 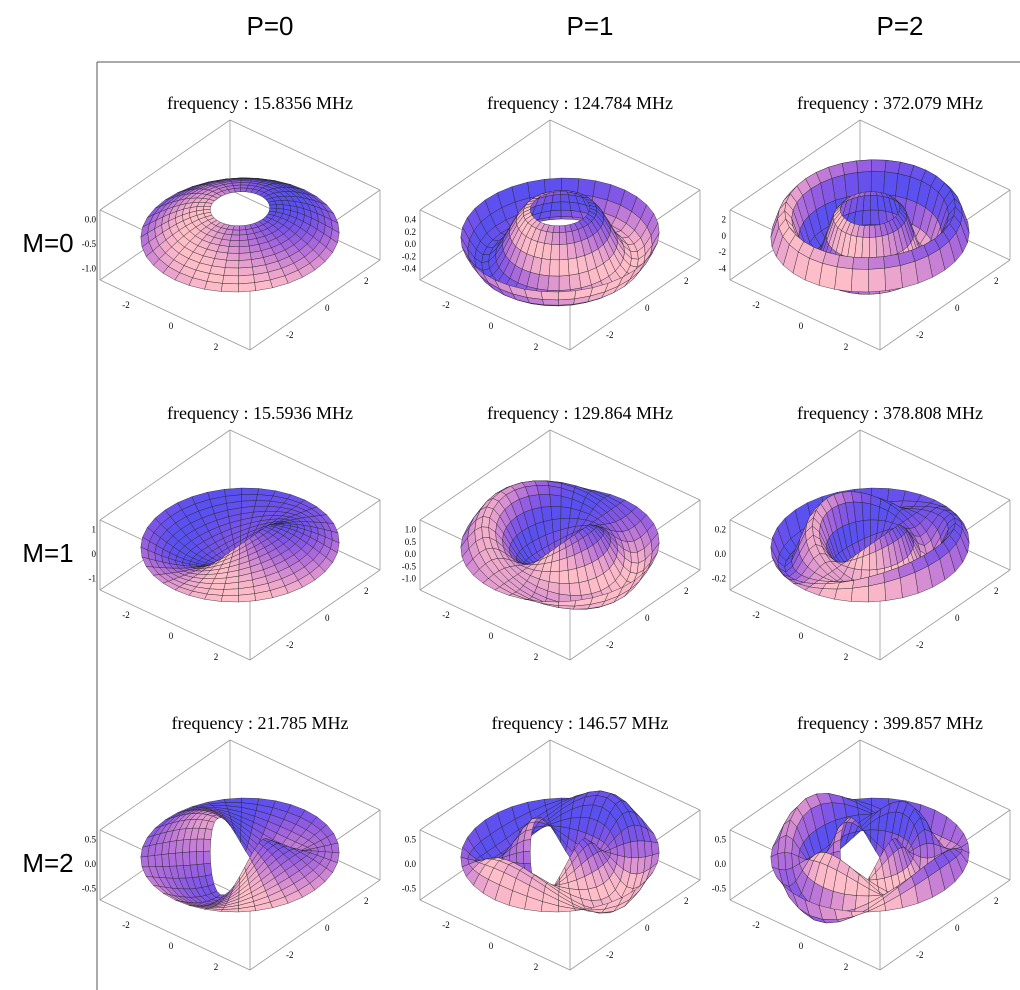 What do you see at coordinates (724, 220) in the screenshot?
I see `z-tick-label: 2` at bounding box center [724, 220].